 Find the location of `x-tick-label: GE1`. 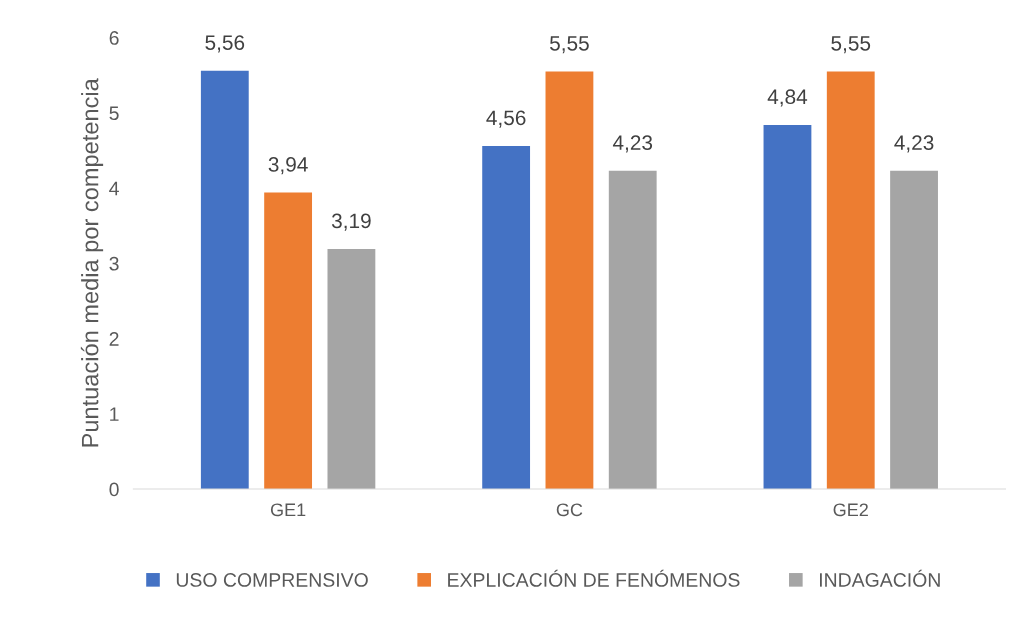

x-tick-label: GE1 is located at coordinates (288, 510).